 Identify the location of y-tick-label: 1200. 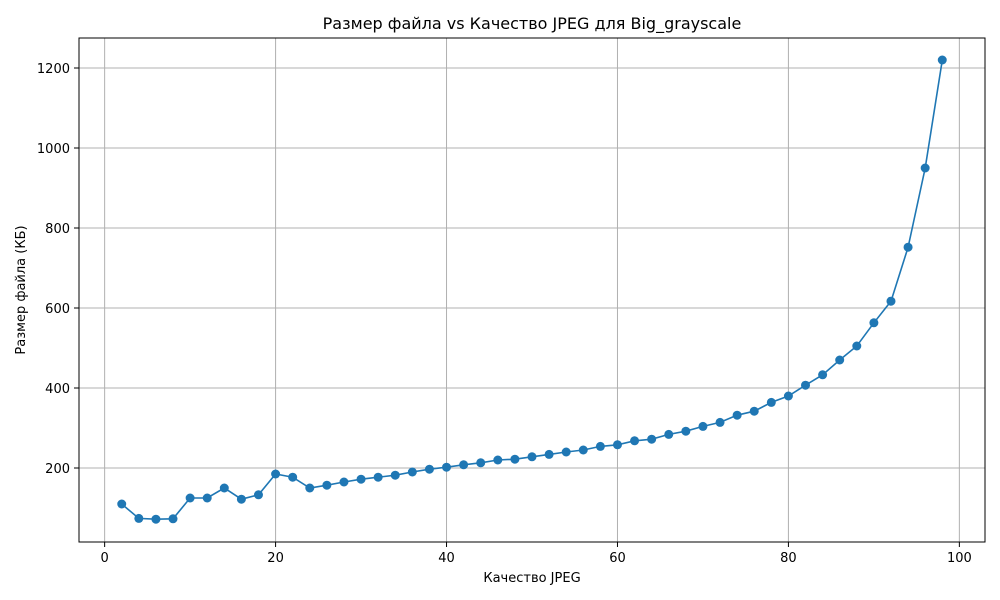
(53, 69).